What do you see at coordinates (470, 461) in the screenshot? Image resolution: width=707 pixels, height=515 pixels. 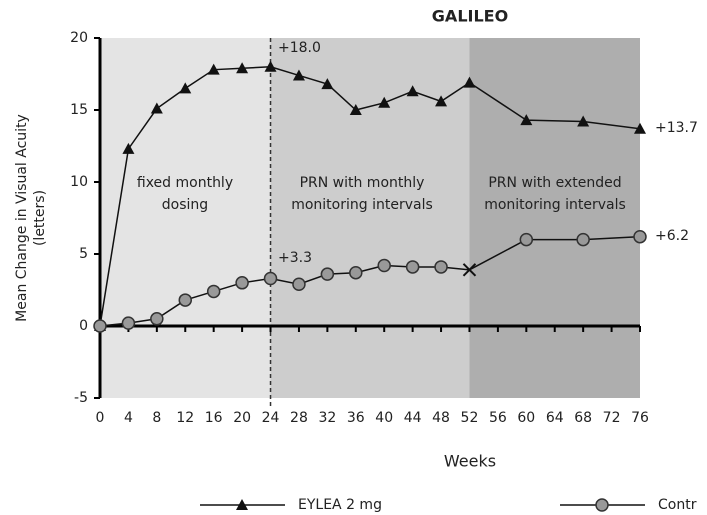 I see `x-axis-label: Weeks` at bounding box center [470, 461].